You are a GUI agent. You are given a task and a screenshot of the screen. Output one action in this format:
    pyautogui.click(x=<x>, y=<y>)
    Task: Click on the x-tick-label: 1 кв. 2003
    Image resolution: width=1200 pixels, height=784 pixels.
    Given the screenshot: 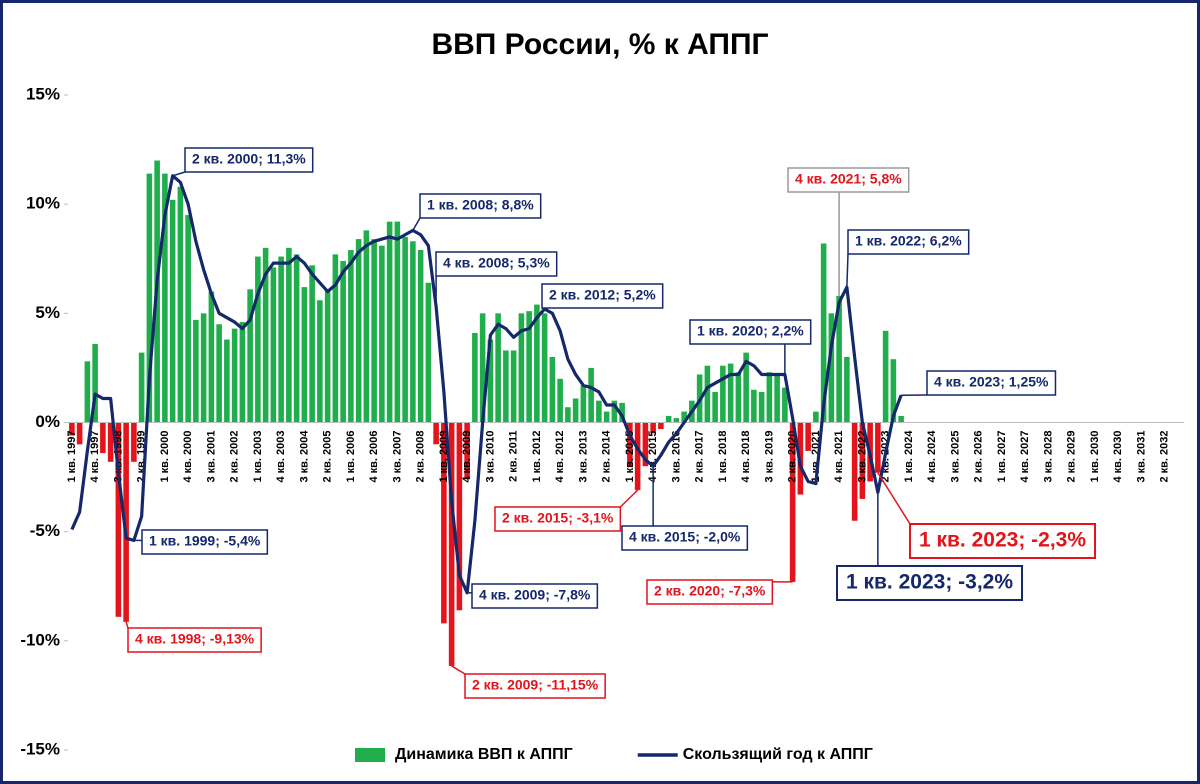 What is the action you would take?
    pyautogui.click(x=258, y=457)
    